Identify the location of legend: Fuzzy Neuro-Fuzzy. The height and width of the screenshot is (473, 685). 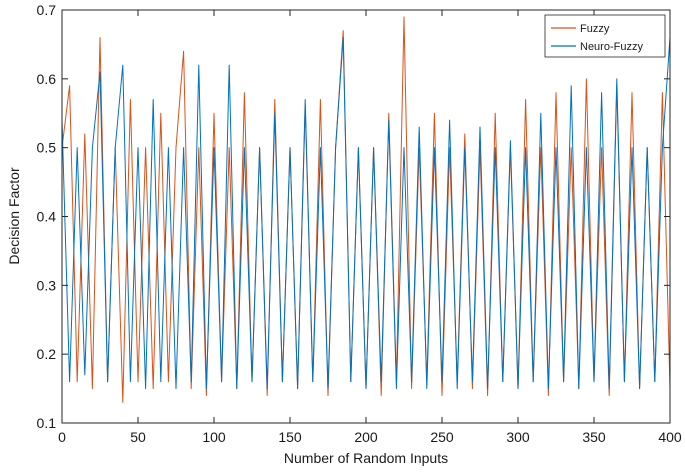
(605, 36).